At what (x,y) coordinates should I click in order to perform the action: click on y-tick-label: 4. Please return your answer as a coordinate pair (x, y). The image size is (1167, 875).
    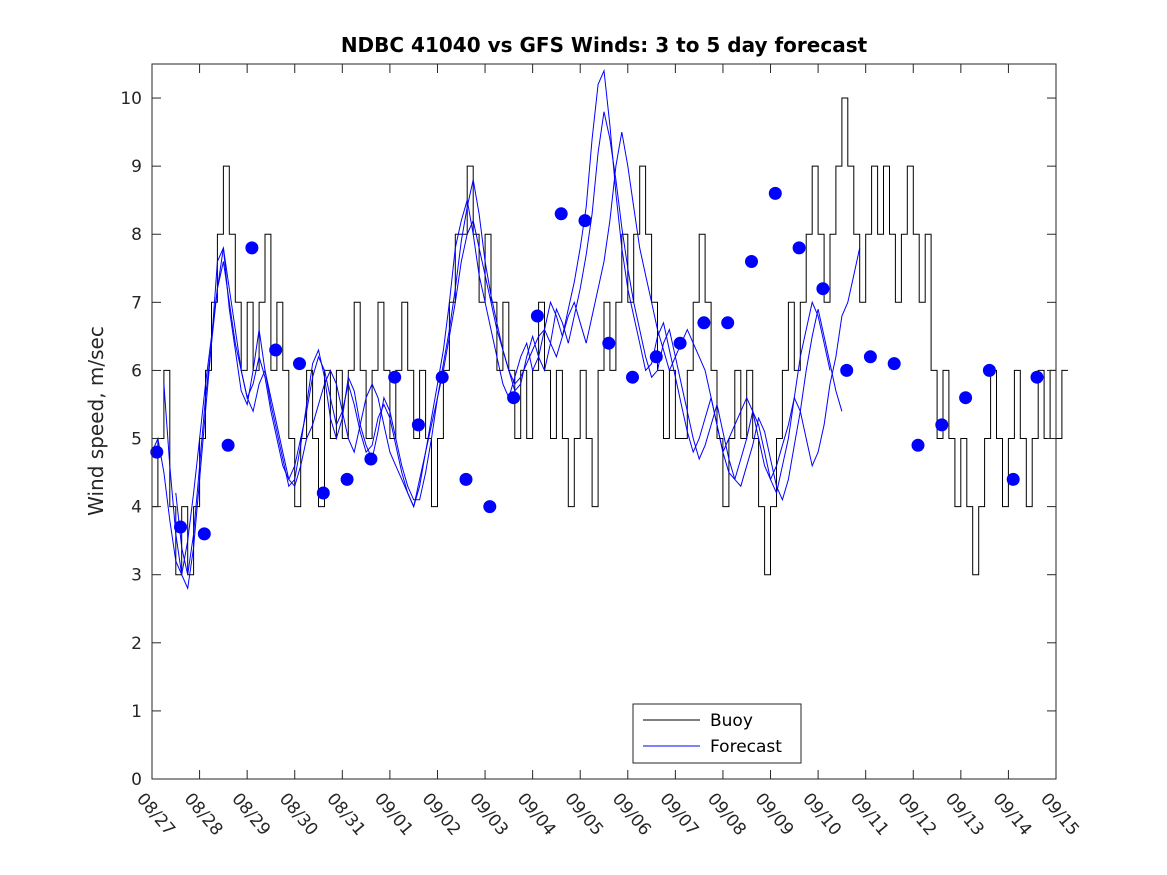
    Looking at the image, I should click on (136, 508).